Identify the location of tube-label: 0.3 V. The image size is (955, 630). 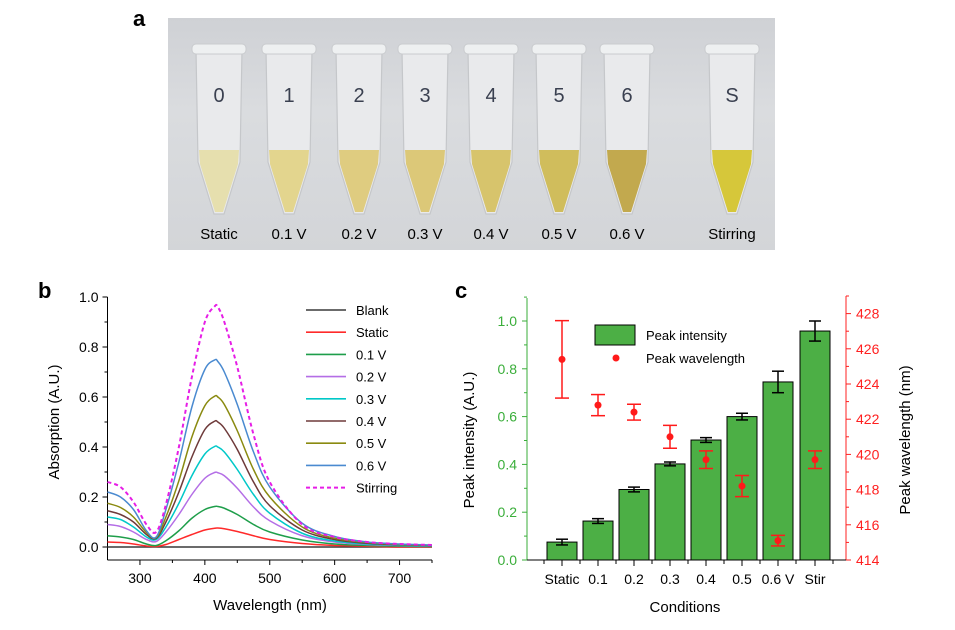
(425, 234).